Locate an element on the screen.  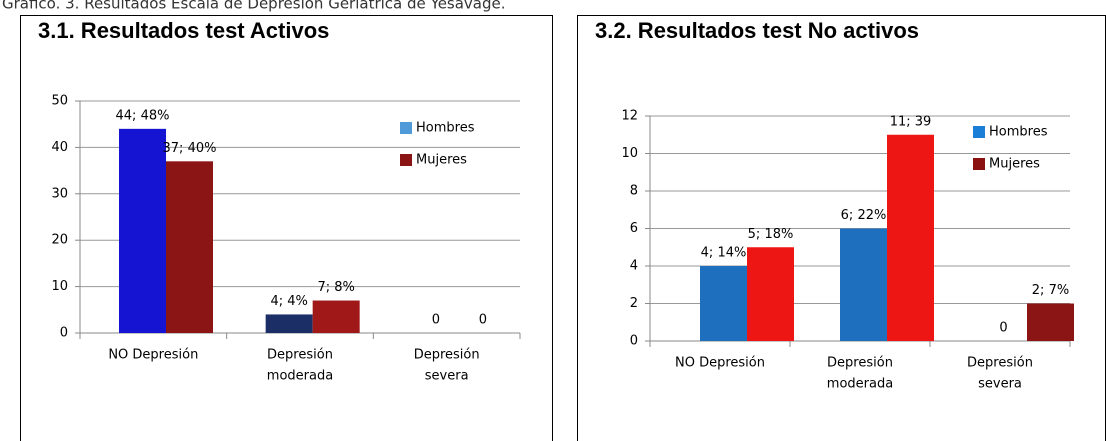
data-label: 4; 14% is located at coordinates (724, 253).